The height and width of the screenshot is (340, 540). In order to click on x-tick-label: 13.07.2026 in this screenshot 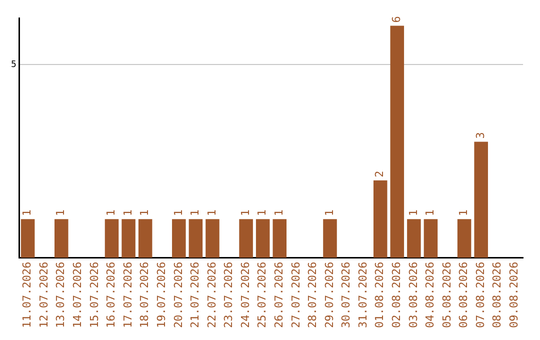, I will do `click(61, 295)`.